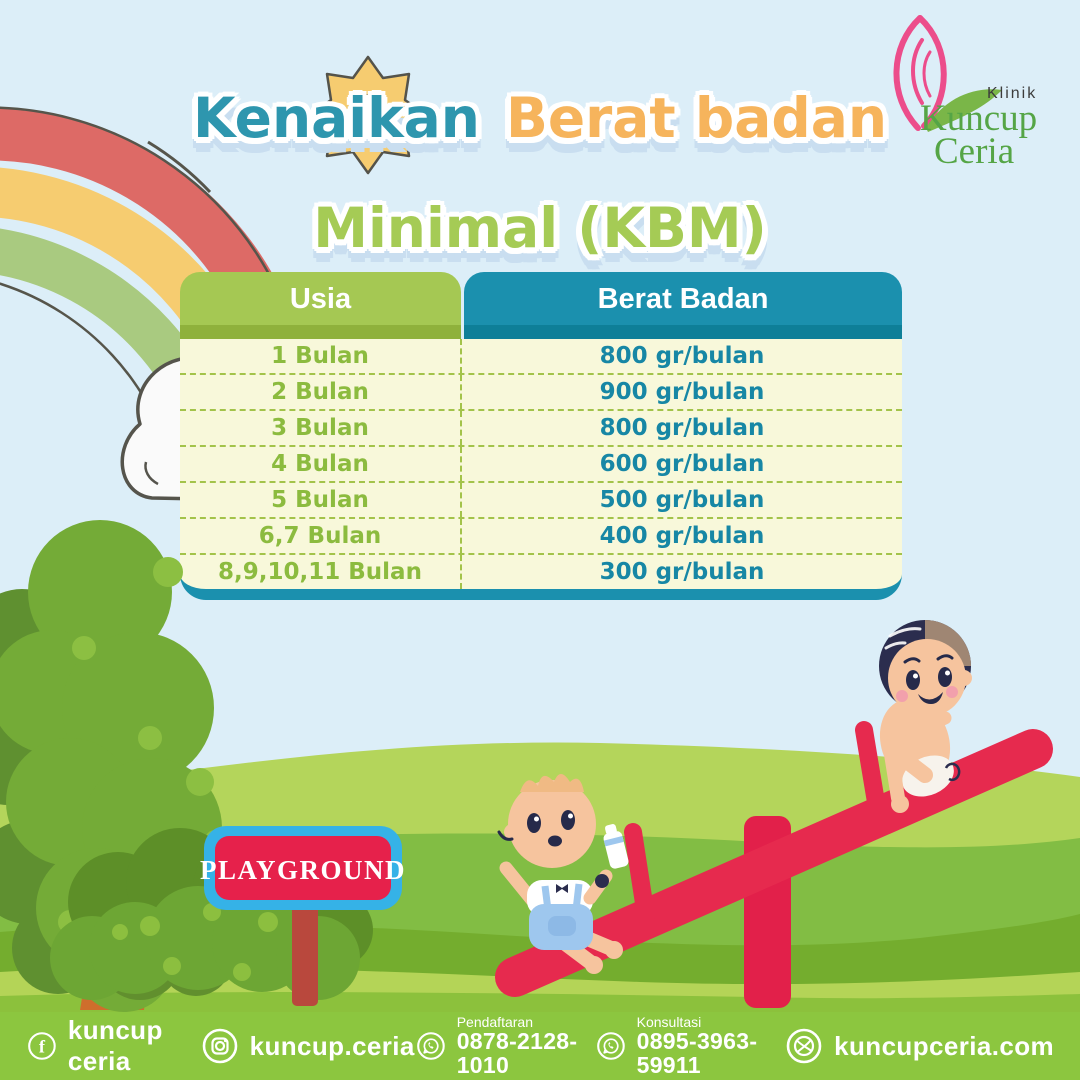 Image resolution: width=1080 pixels, height=1080 pixels. What do you see at coordinates (541, 572) in the screenshot?
I see `table-row: 8,9,10,11 Bulan 300 gr/bulan` at bounding box center [541, 572].